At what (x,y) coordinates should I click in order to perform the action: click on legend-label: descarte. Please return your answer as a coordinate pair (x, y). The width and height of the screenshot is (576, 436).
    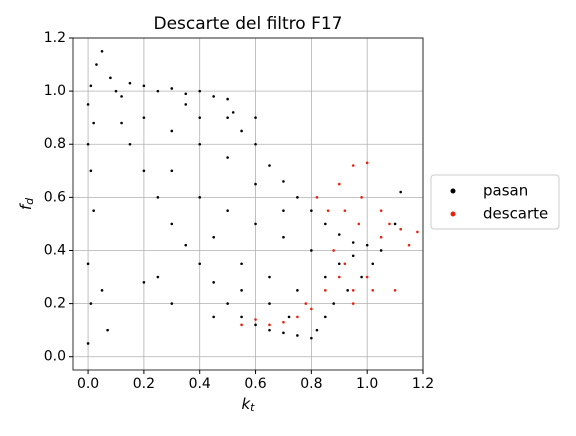
    Looking at the image, I should click on (515, 214).